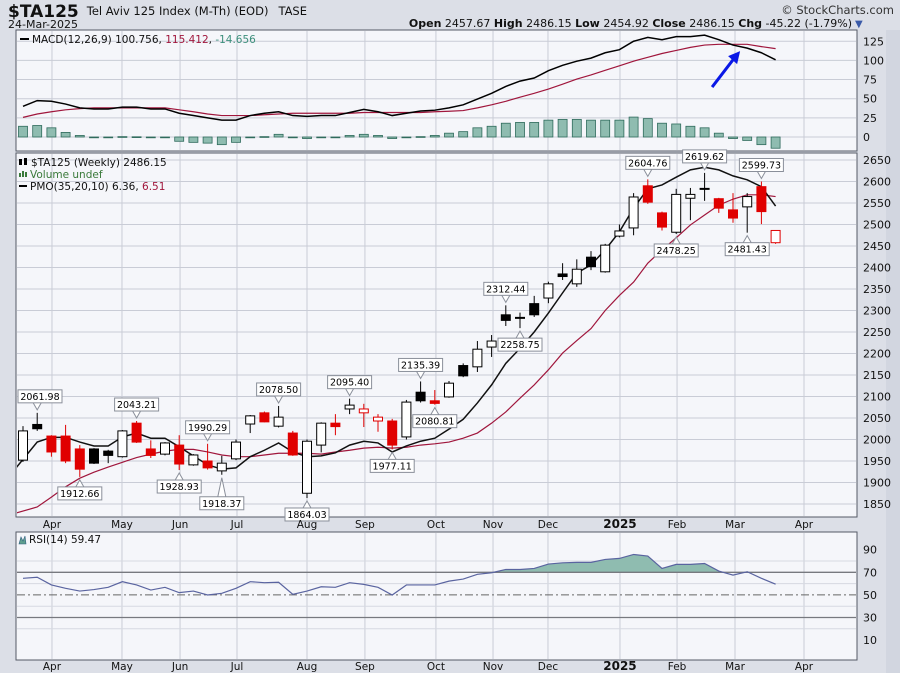  Describe the element at coordinates (221, 504) in the screenshot. I see `price-label-text: 1918.37` at that location.